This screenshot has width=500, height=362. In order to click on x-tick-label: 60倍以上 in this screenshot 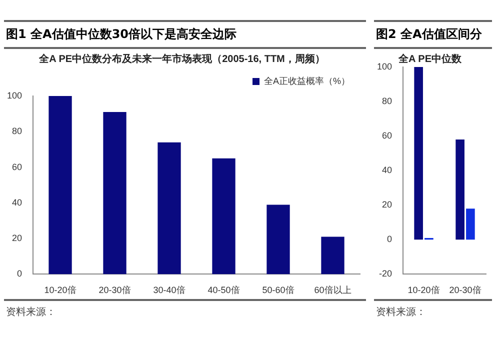, I will do `click(333, 290)`.